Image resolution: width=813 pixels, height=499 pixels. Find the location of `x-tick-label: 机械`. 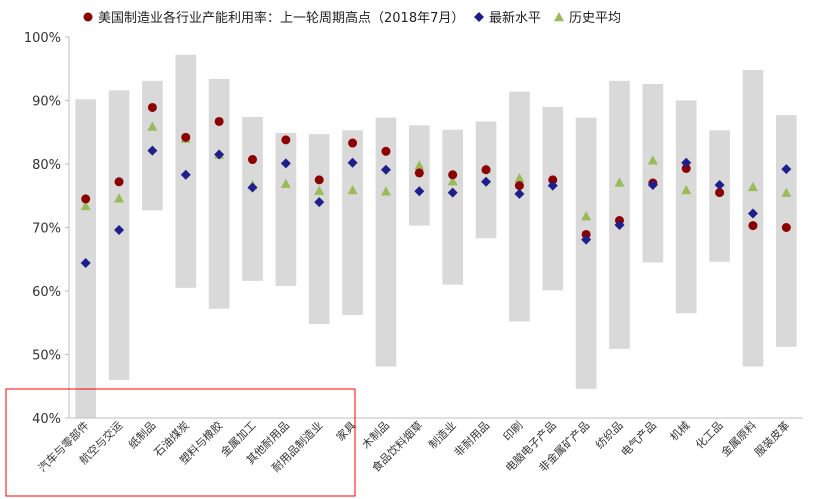

x-tick-label: 机械 is located at coordinates (679, 430).